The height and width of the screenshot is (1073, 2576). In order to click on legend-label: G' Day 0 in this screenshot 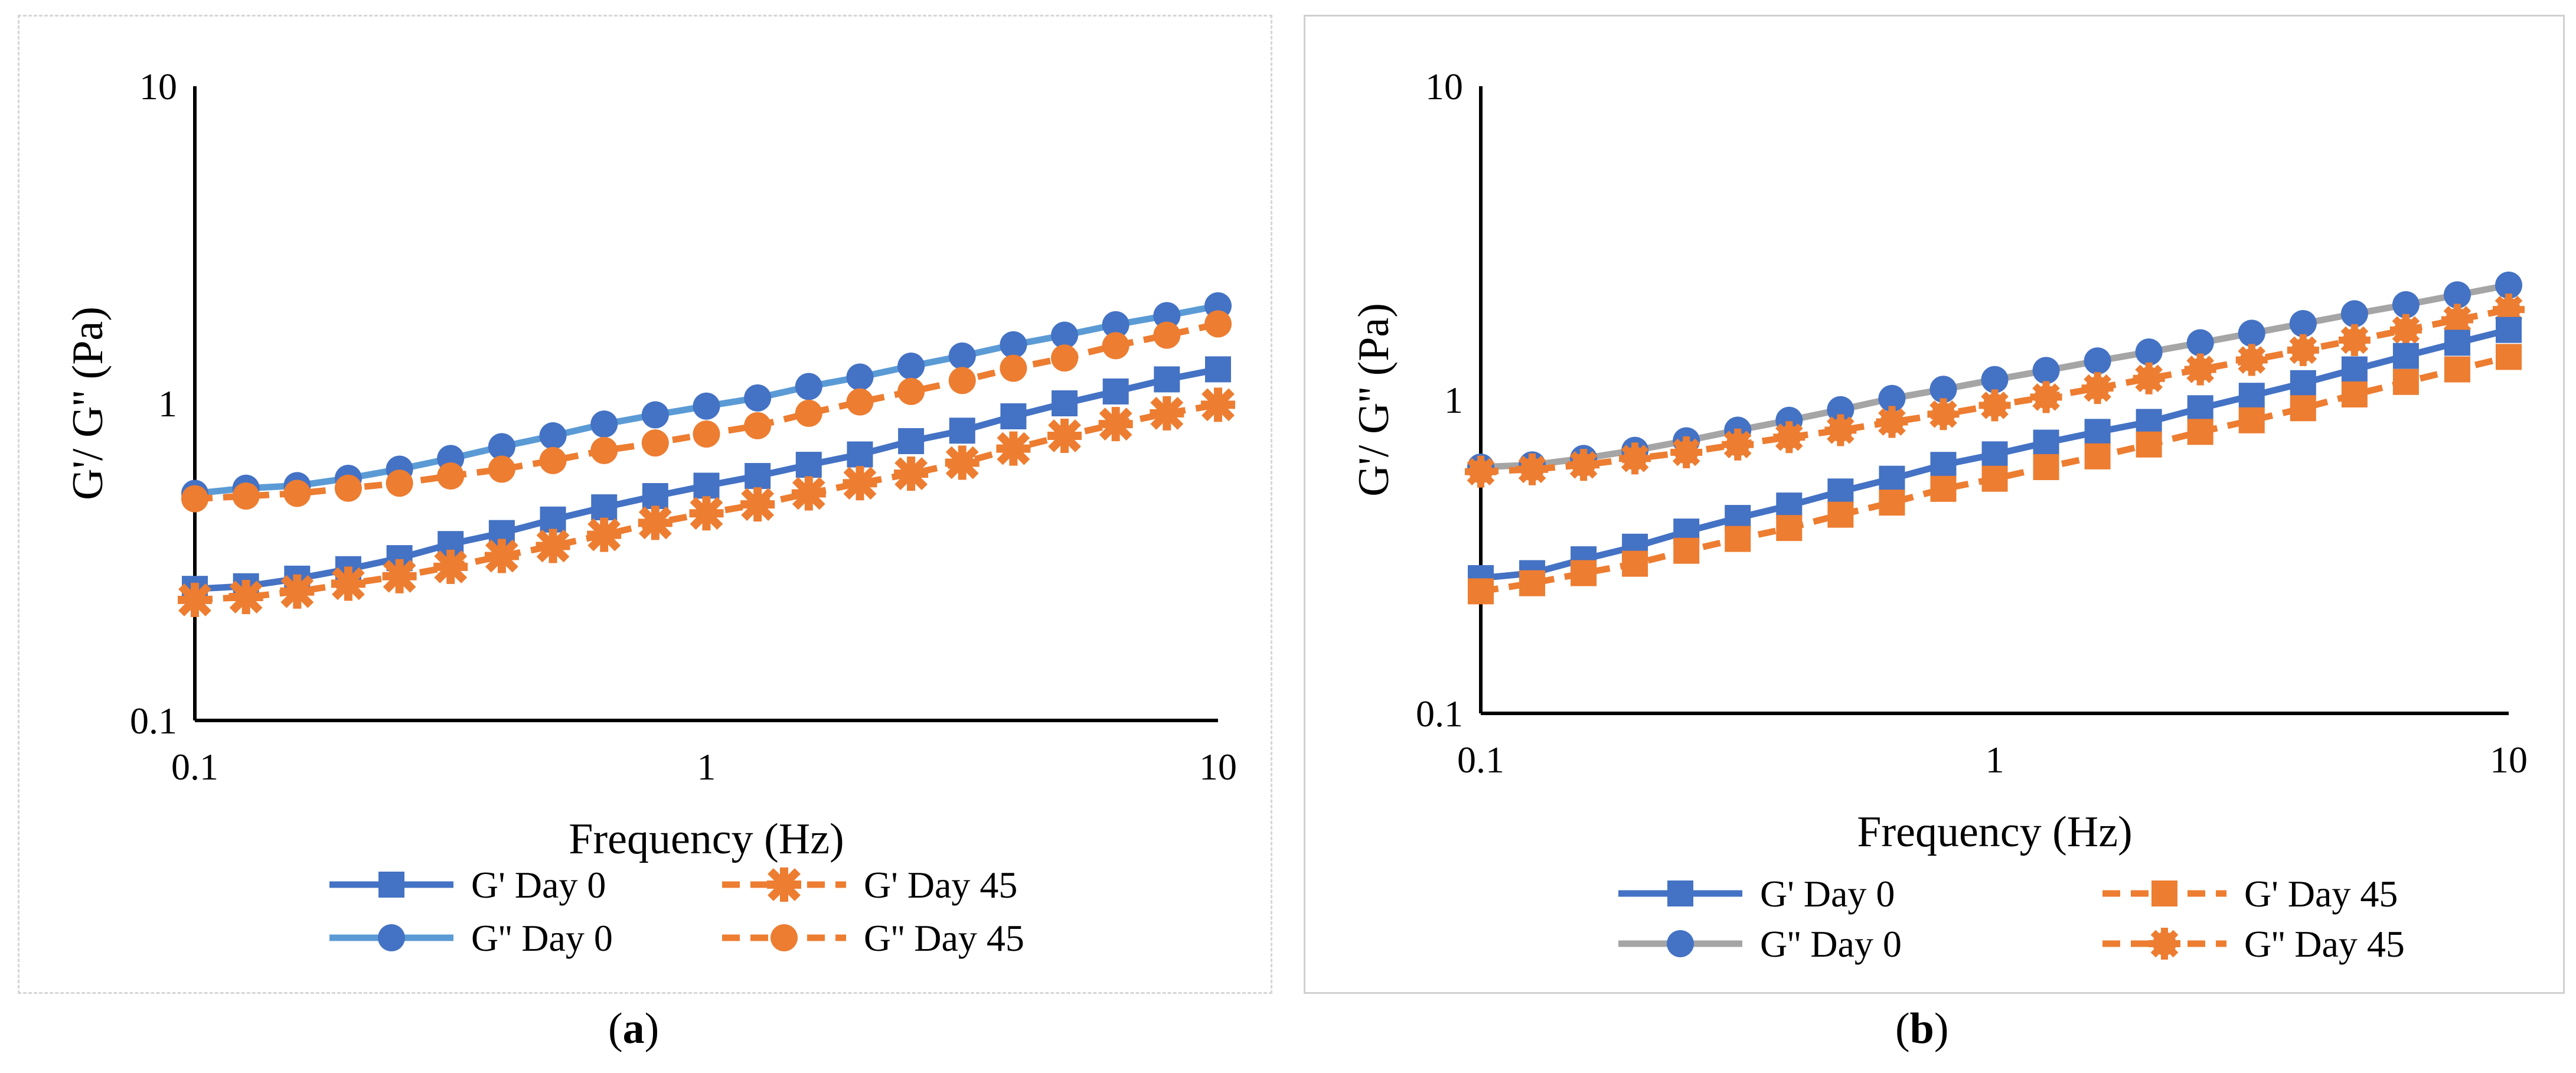, I will do `click(1827, 894)`.